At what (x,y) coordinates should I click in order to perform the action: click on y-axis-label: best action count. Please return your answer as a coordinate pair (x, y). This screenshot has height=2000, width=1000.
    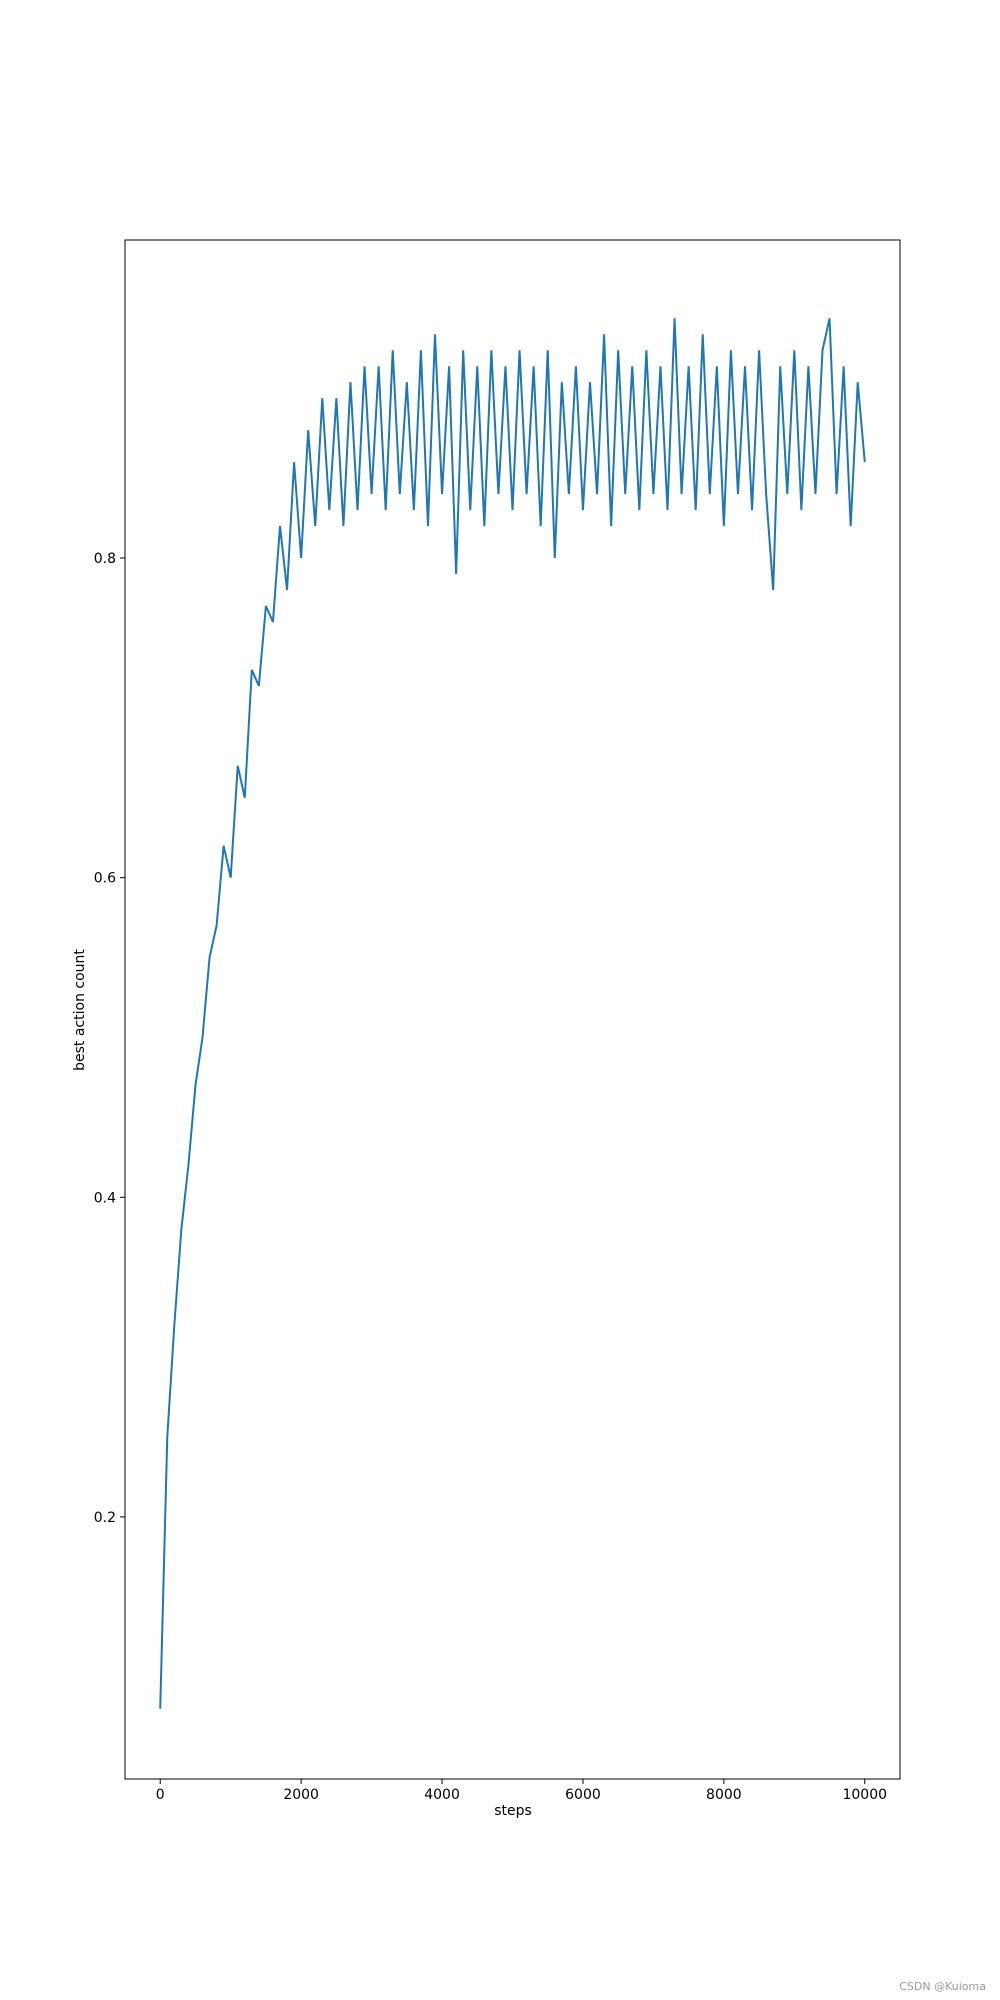
    Looking at the image, I should click on (80, 1010).